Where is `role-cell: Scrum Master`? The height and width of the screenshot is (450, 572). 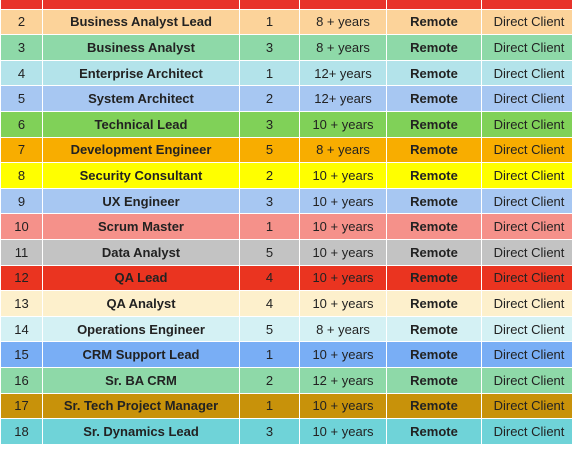 role-cell: Scrum Master is located at coordinates (141, 226).